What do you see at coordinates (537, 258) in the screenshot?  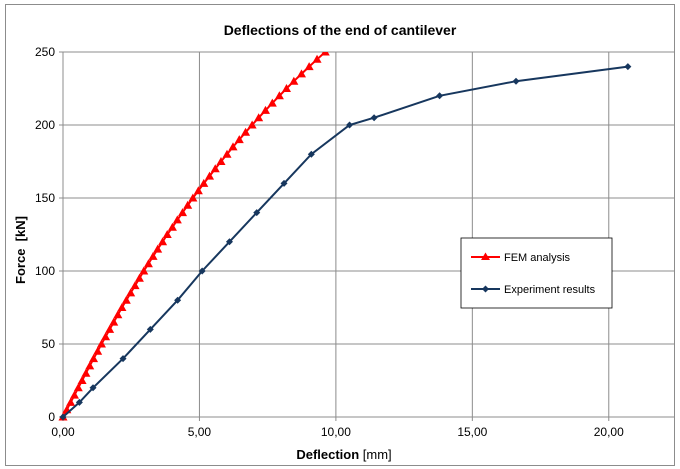 I see `legend-fem-label: FEM analysis` at bounding box center [537, 258].